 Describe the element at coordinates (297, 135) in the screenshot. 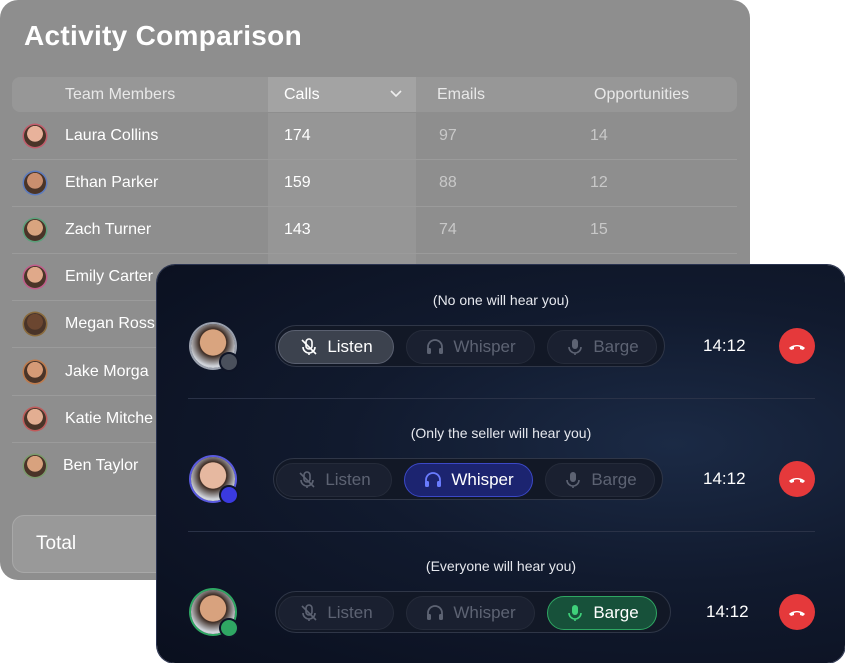

I see `metric-value: 174` at that location.